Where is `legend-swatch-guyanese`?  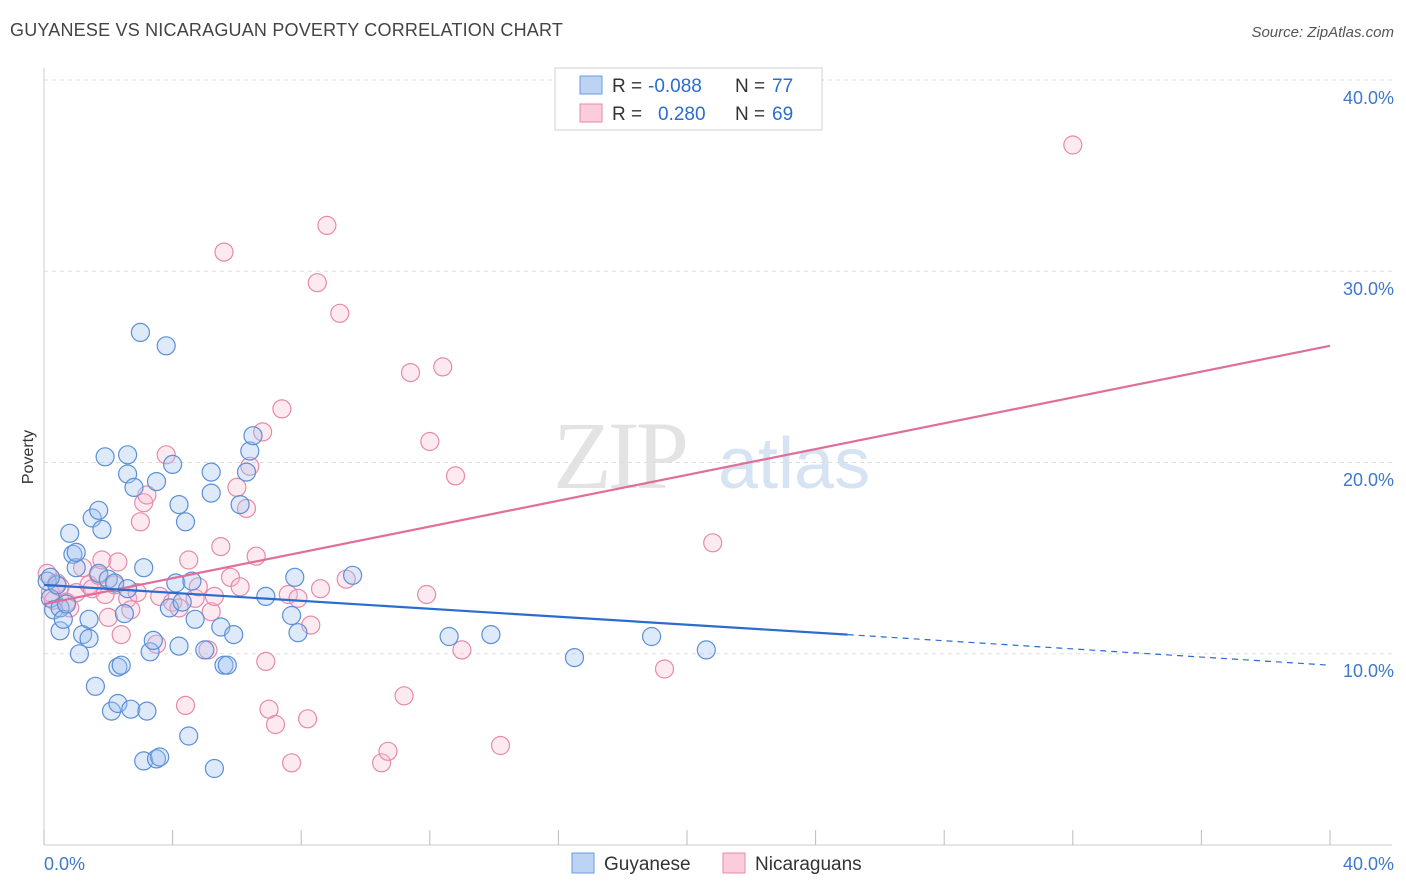 legend-swatch-guyanese is located at coordinates (583, 863).